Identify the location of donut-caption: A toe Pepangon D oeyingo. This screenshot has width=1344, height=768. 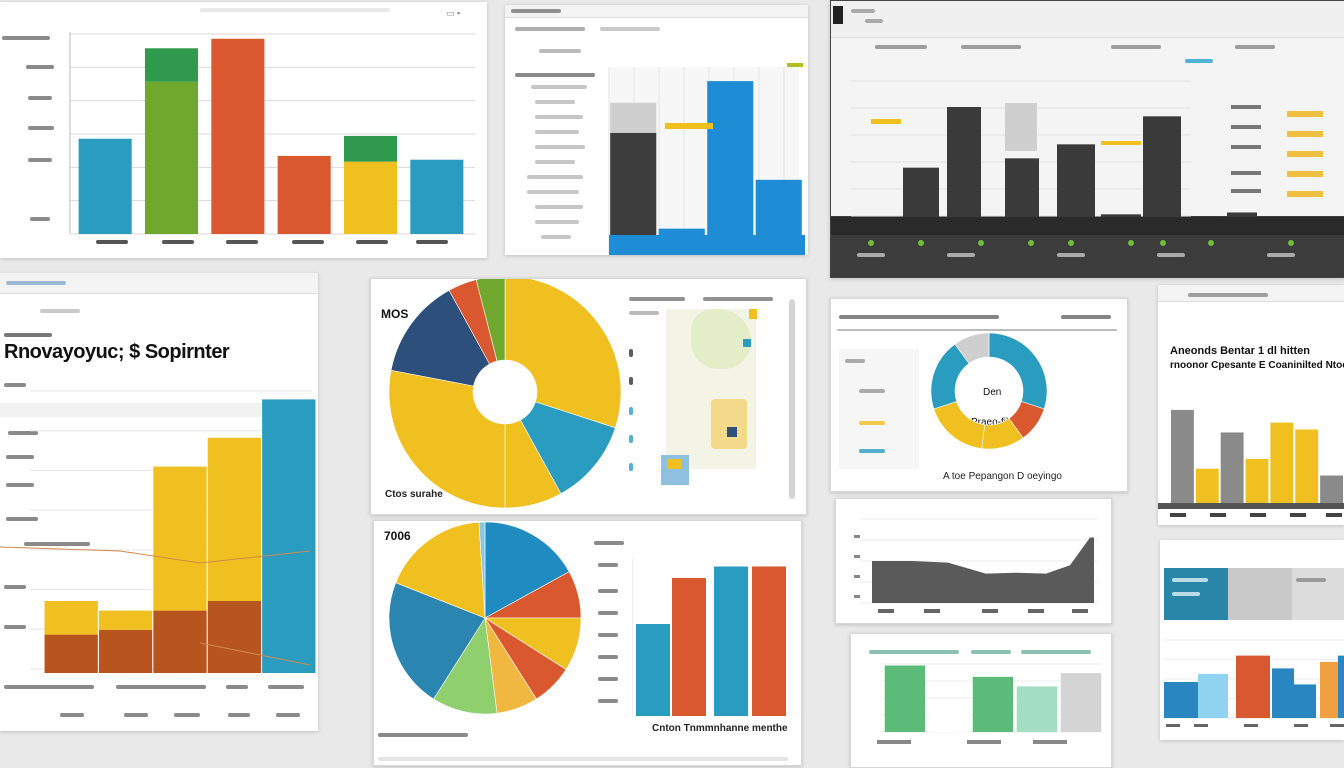
(1002, 476).